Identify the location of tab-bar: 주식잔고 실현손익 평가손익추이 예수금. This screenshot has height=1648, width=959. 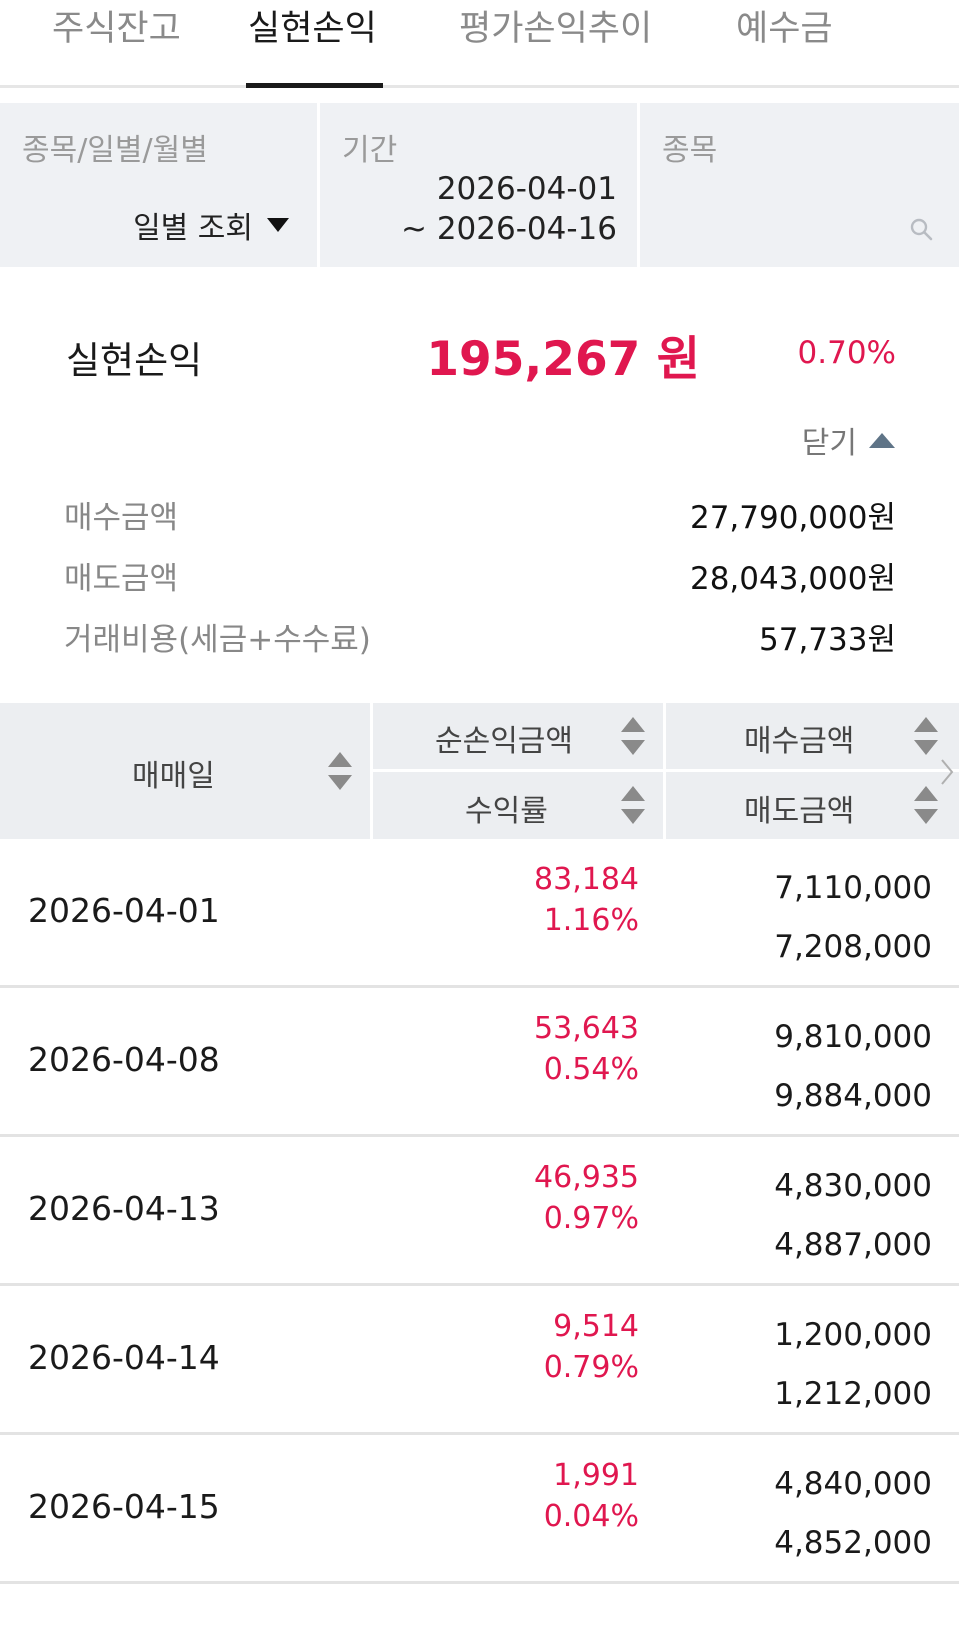
(479, 44).